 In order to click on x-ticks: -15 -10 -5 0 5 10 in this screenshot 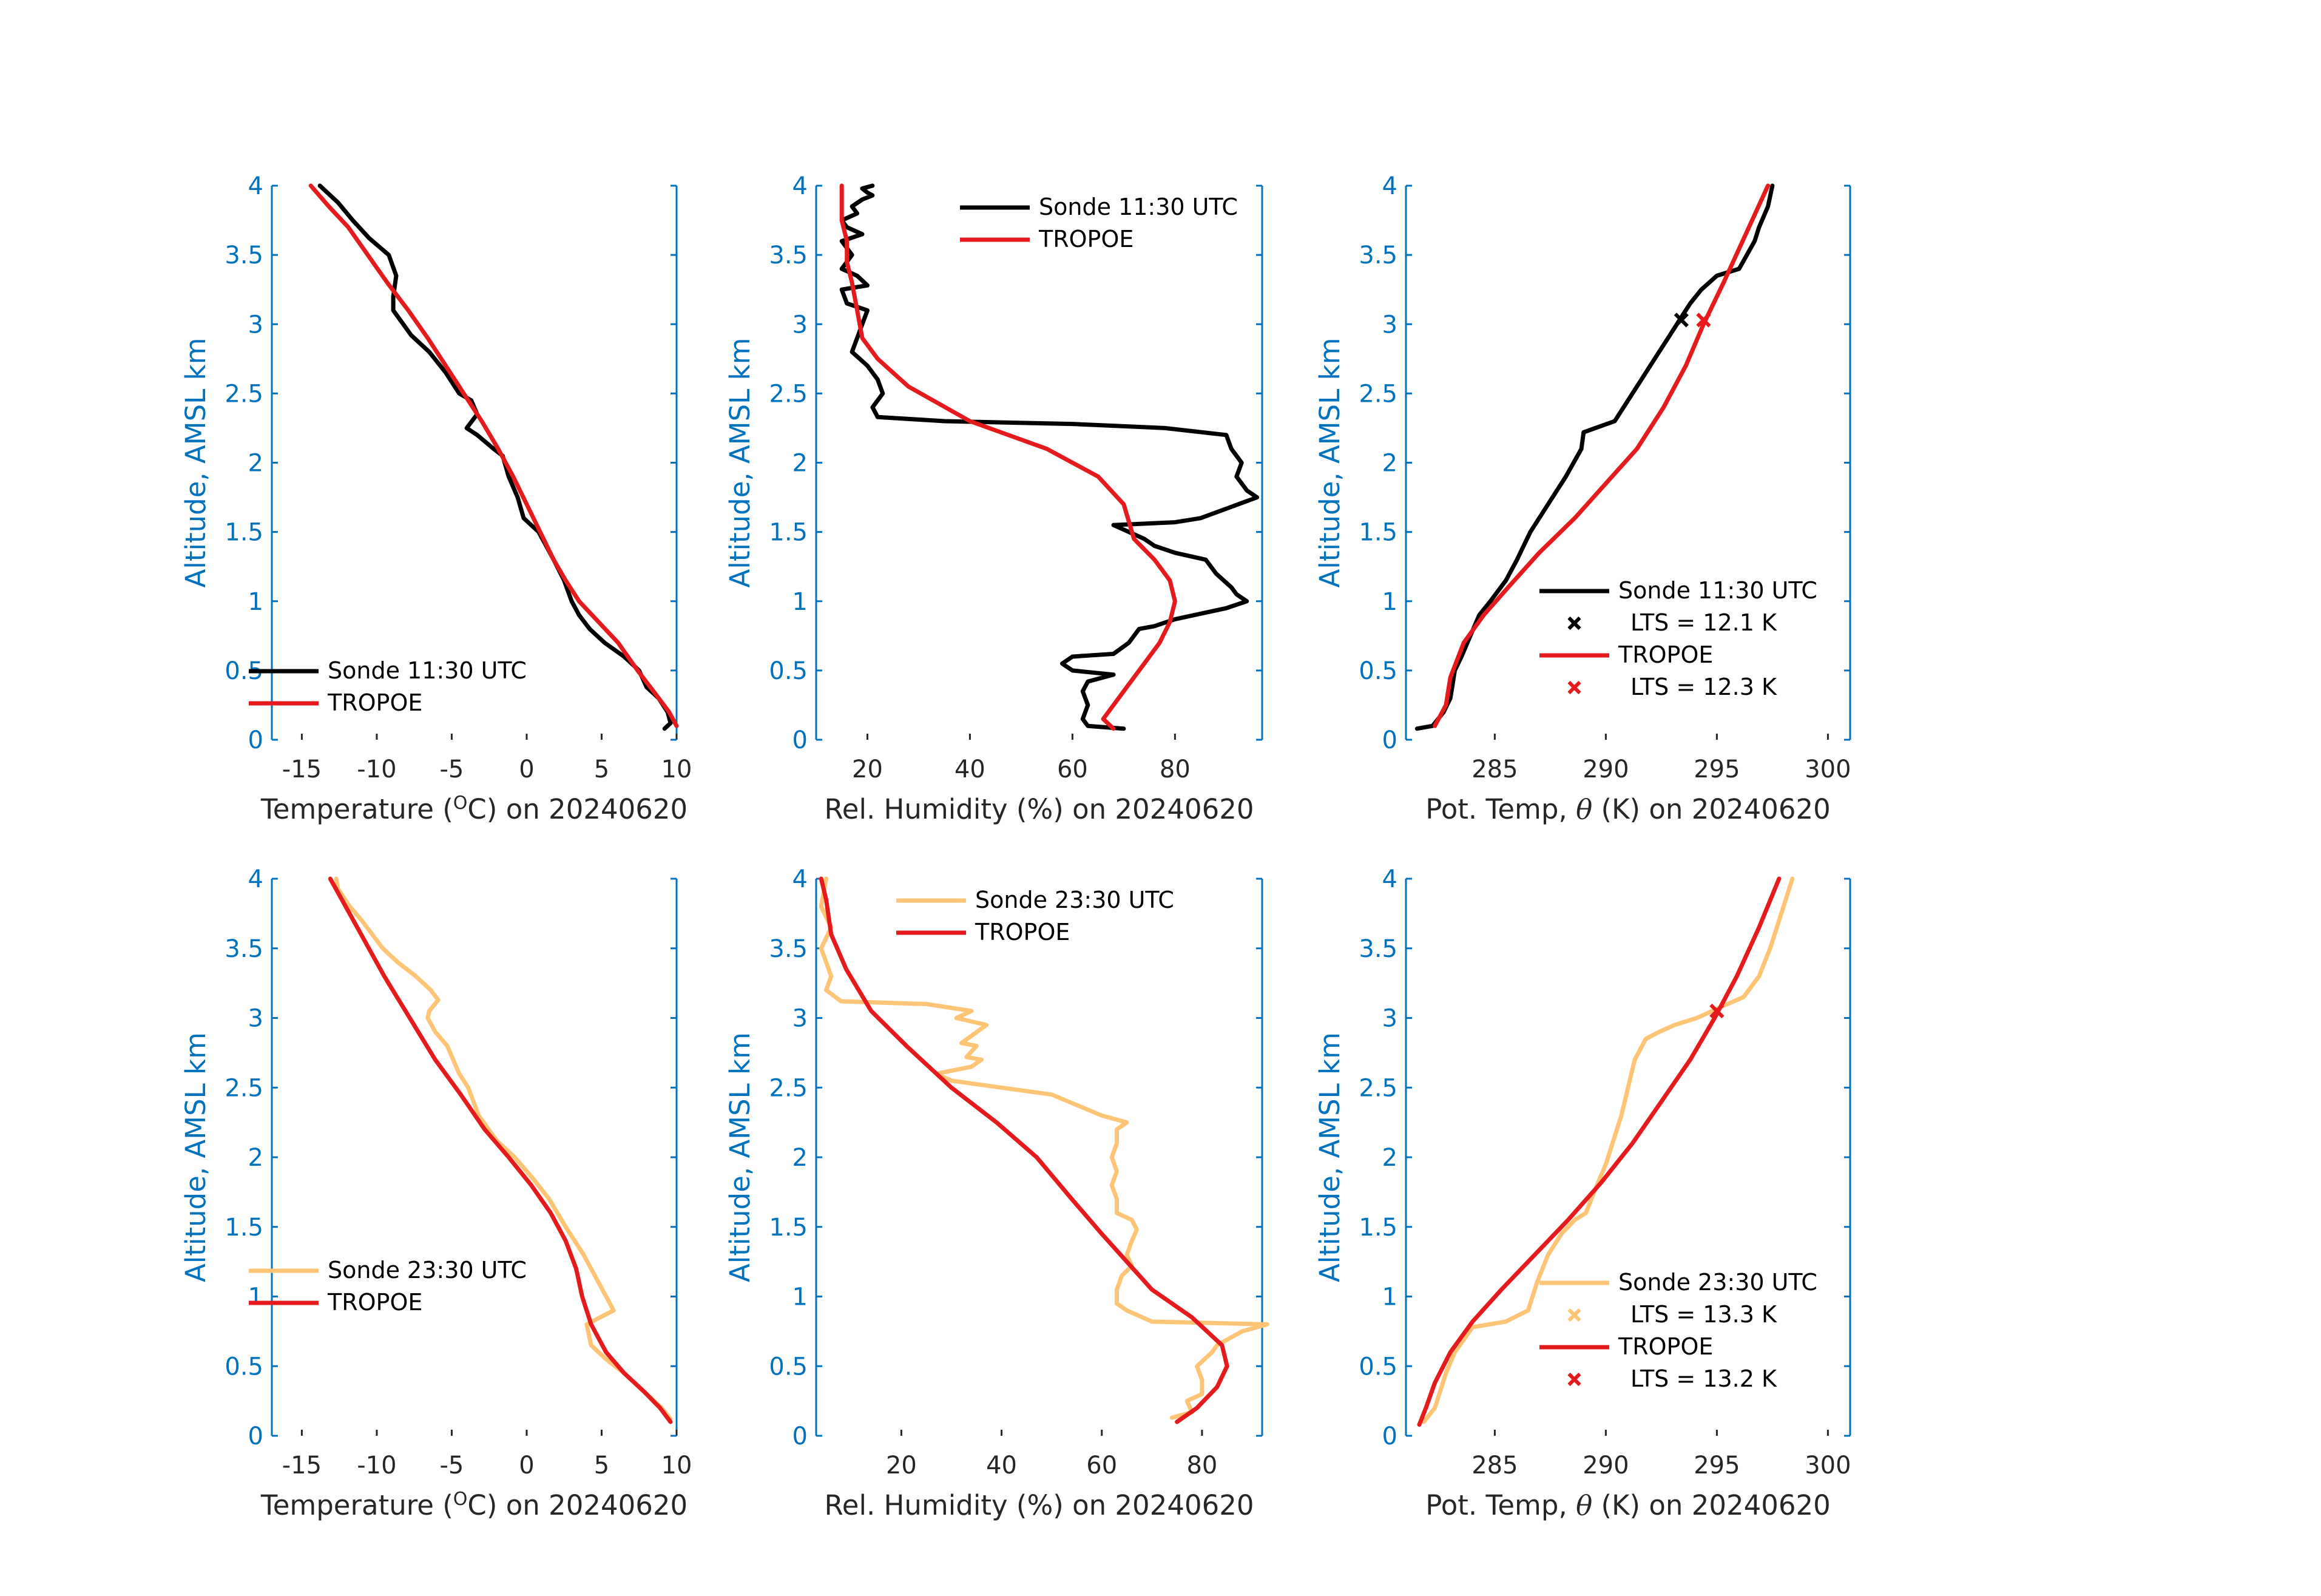, I will do `click(487, 1455)`.